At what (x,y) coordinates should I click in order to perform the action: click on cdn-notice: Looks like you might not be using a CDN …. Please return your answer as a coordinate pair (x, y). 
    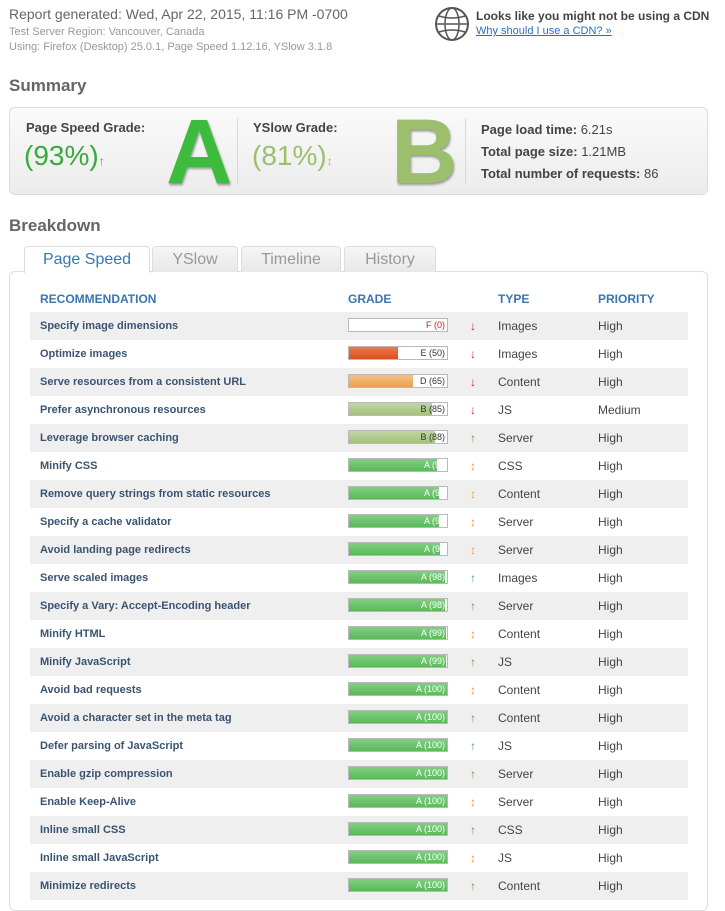
    Looking at the image, I should click on (579, 25).